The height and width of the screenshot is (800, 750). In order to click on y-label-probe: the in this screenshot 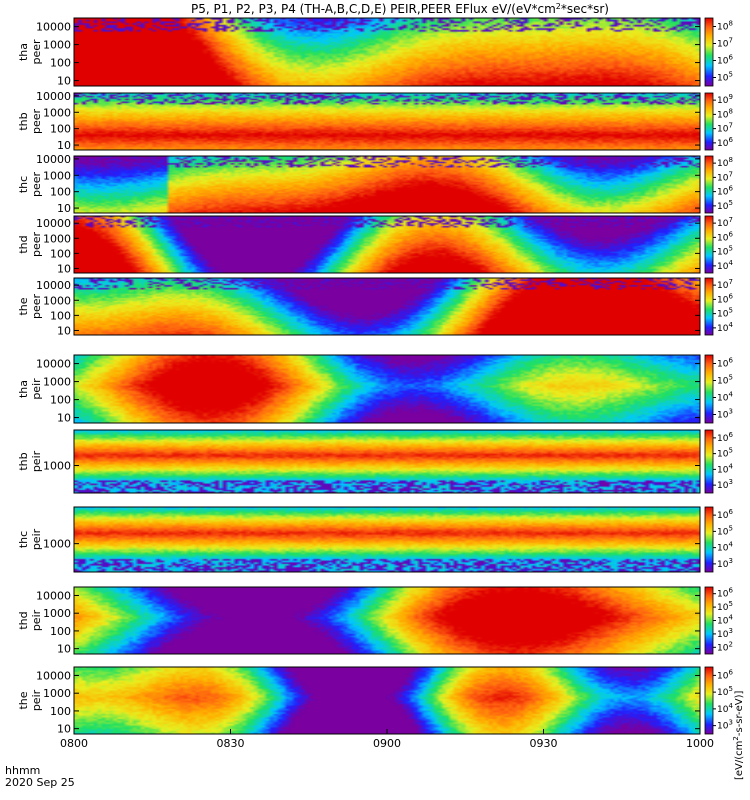, I will do `click(23, 306)`.